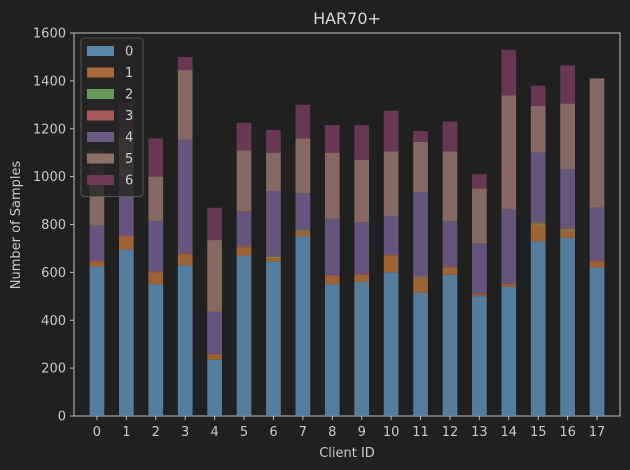 The width and height of the screenshot is (630, 470). I want to click on x-tick-label: 15, so click(538, 432).